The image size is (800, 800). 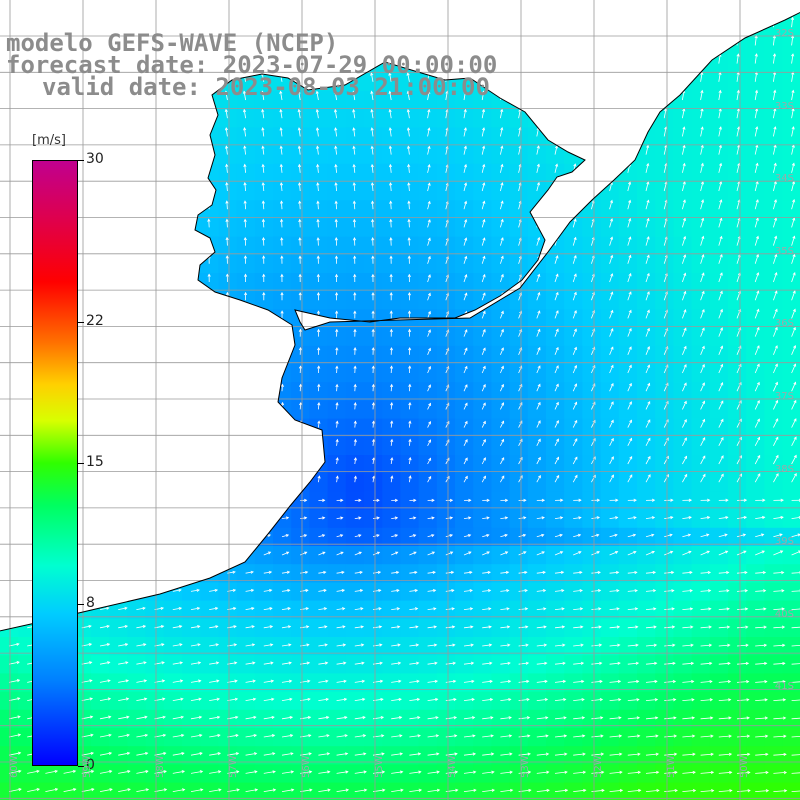 What do you see at coordinates (95, 159) in the screenshot?
I see `colorbar-tick-label: 30` at bounding box center [95, 159].